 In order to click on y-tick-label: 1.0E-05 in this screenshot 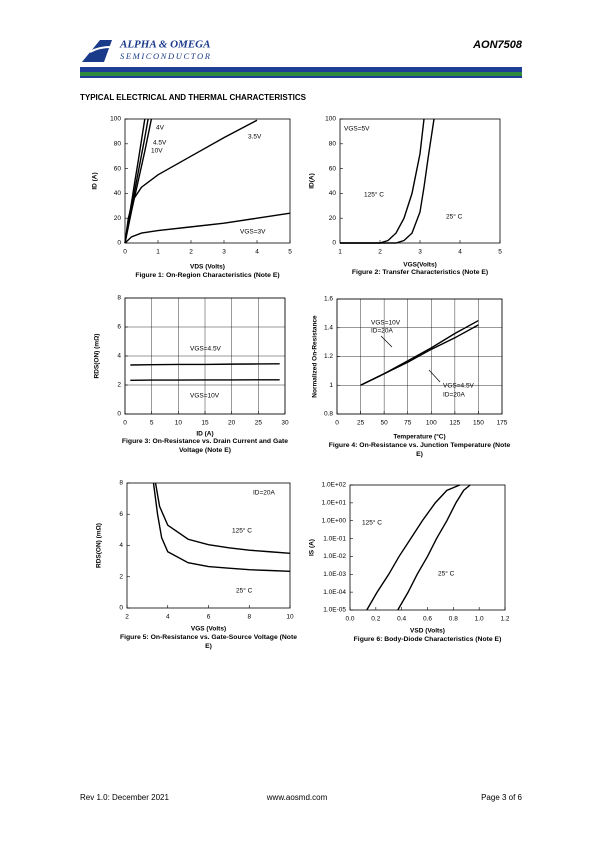, I will do `click(334, 610)`.